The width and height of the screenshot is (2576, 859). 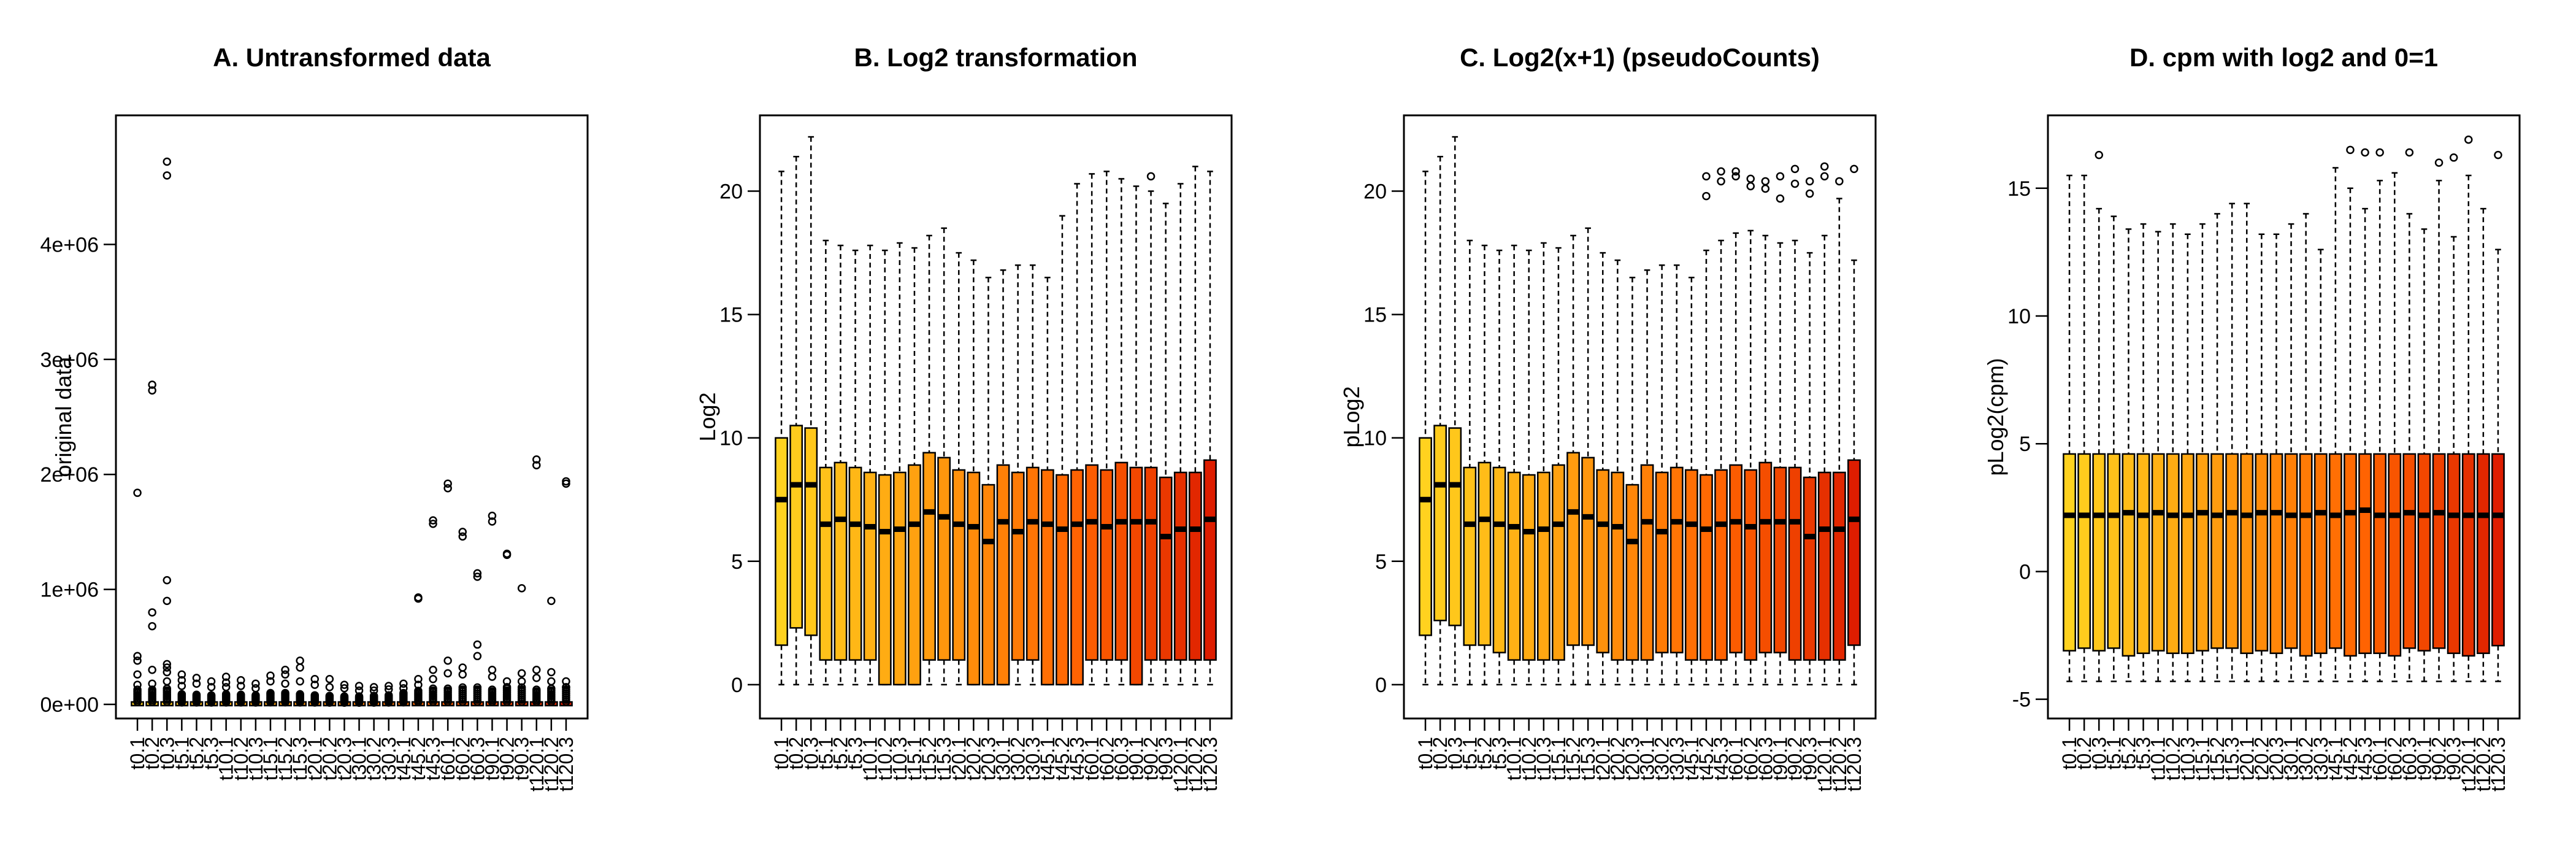 What do you see at coordinates (1121, 561) in the screenshot?
I see `box-t60.3` at bounding box center [1121, 561].